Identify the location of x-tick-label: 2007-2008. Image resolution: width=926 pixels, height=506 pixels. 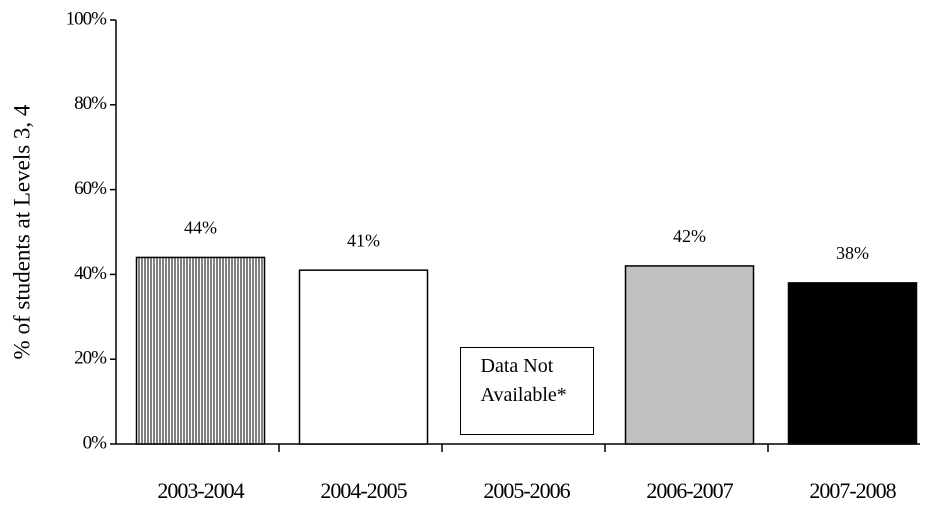
(852, 490).